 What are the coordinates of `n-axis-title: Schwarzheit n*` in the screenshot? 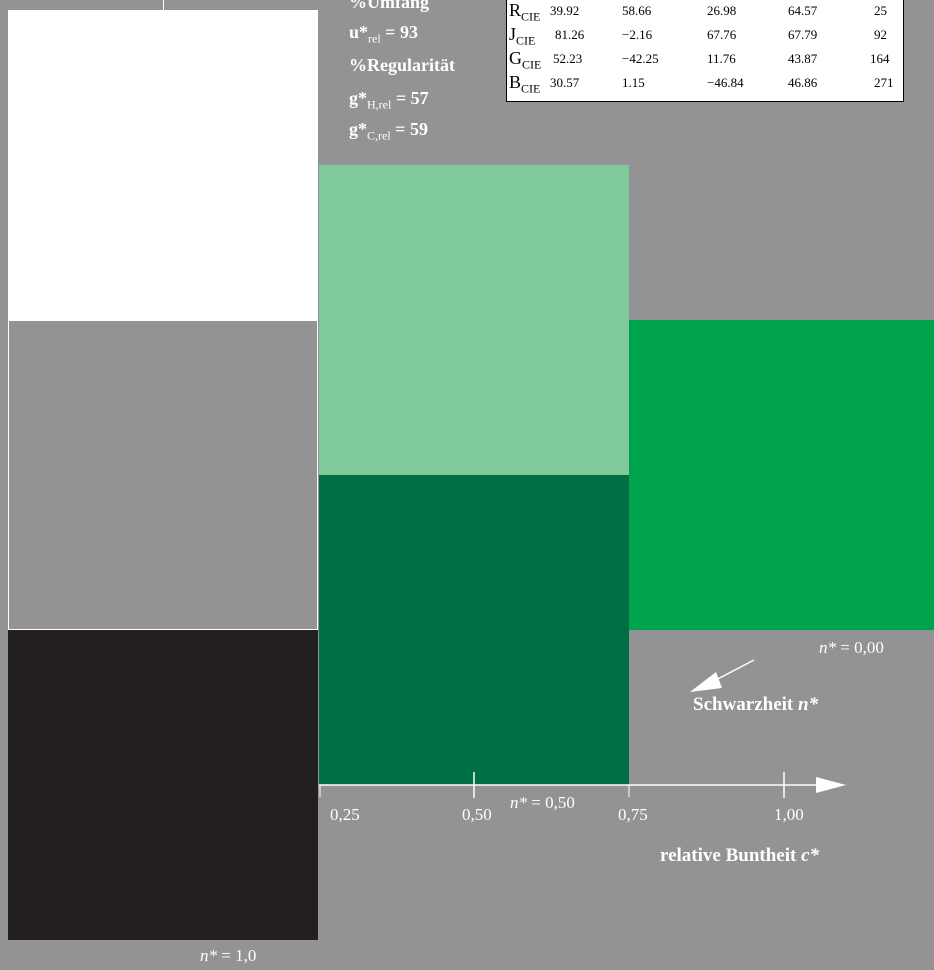 It's located at (756, 704).